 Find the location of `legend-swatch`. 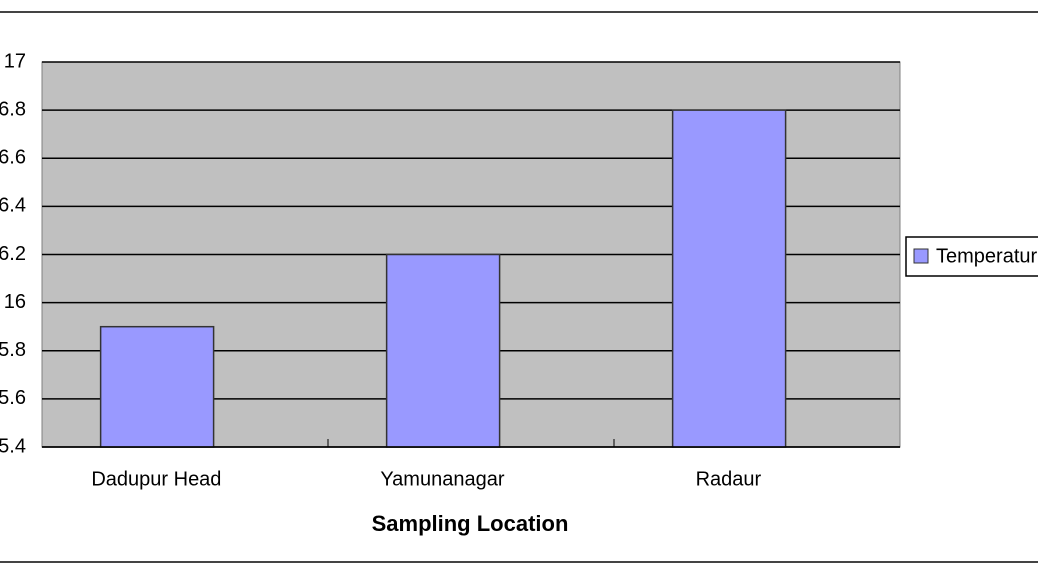

legend-swatch is located at coordinates (921, 256).